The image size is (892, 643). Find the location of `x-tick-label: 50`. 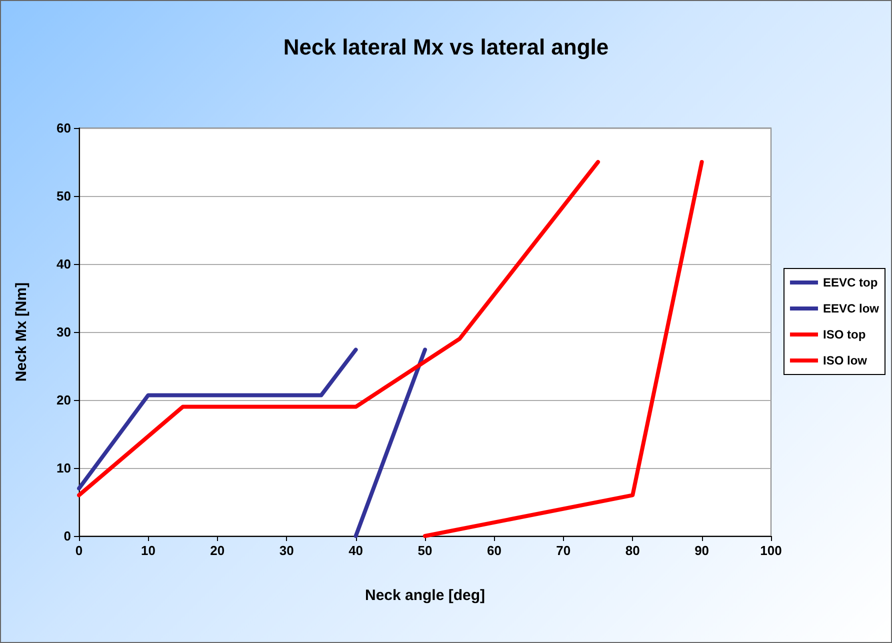

x-tick-label: 50 is located at coordinates (425, 550).